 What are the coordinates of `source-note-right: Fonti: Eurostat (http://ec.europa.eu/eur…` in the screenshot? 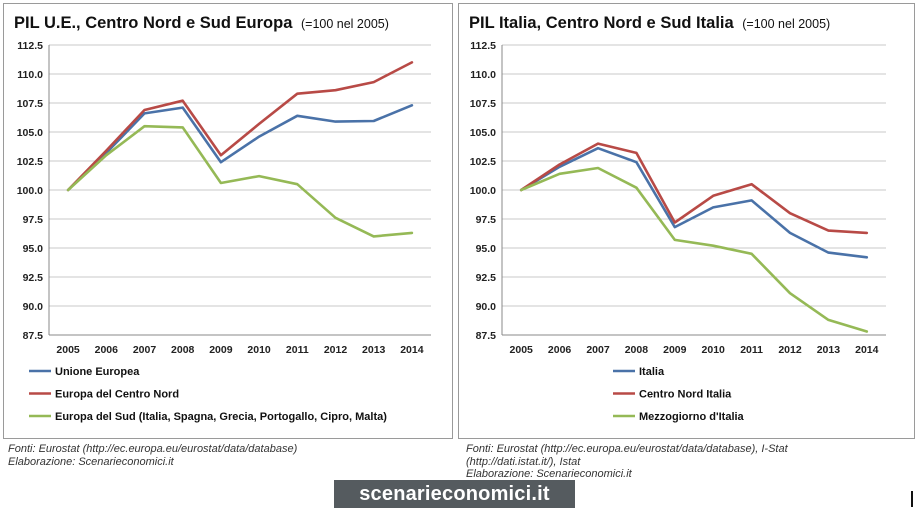 It's located at (686, 462).